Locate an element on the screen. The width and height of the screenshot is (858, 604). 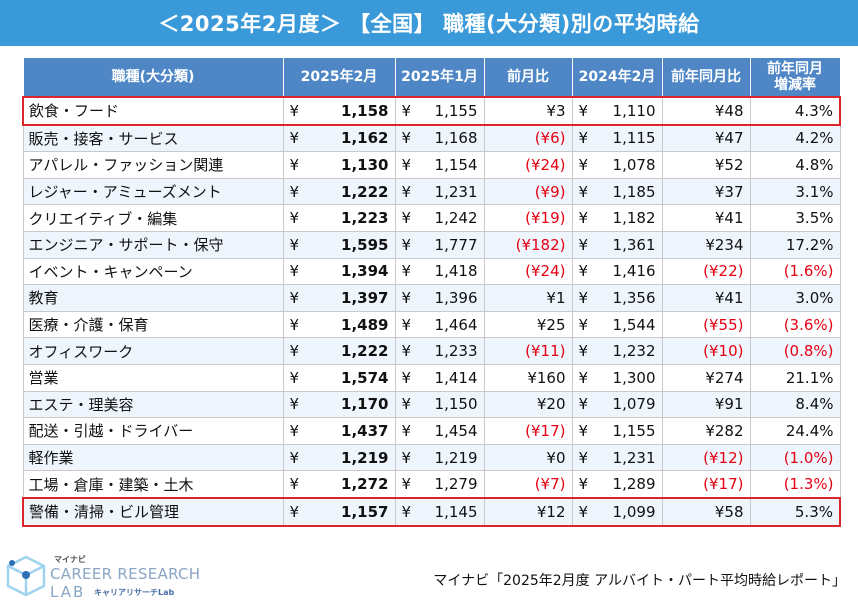
job-category-cell: エンジニア・サポート・保守 is located at coordinates (153, 244).